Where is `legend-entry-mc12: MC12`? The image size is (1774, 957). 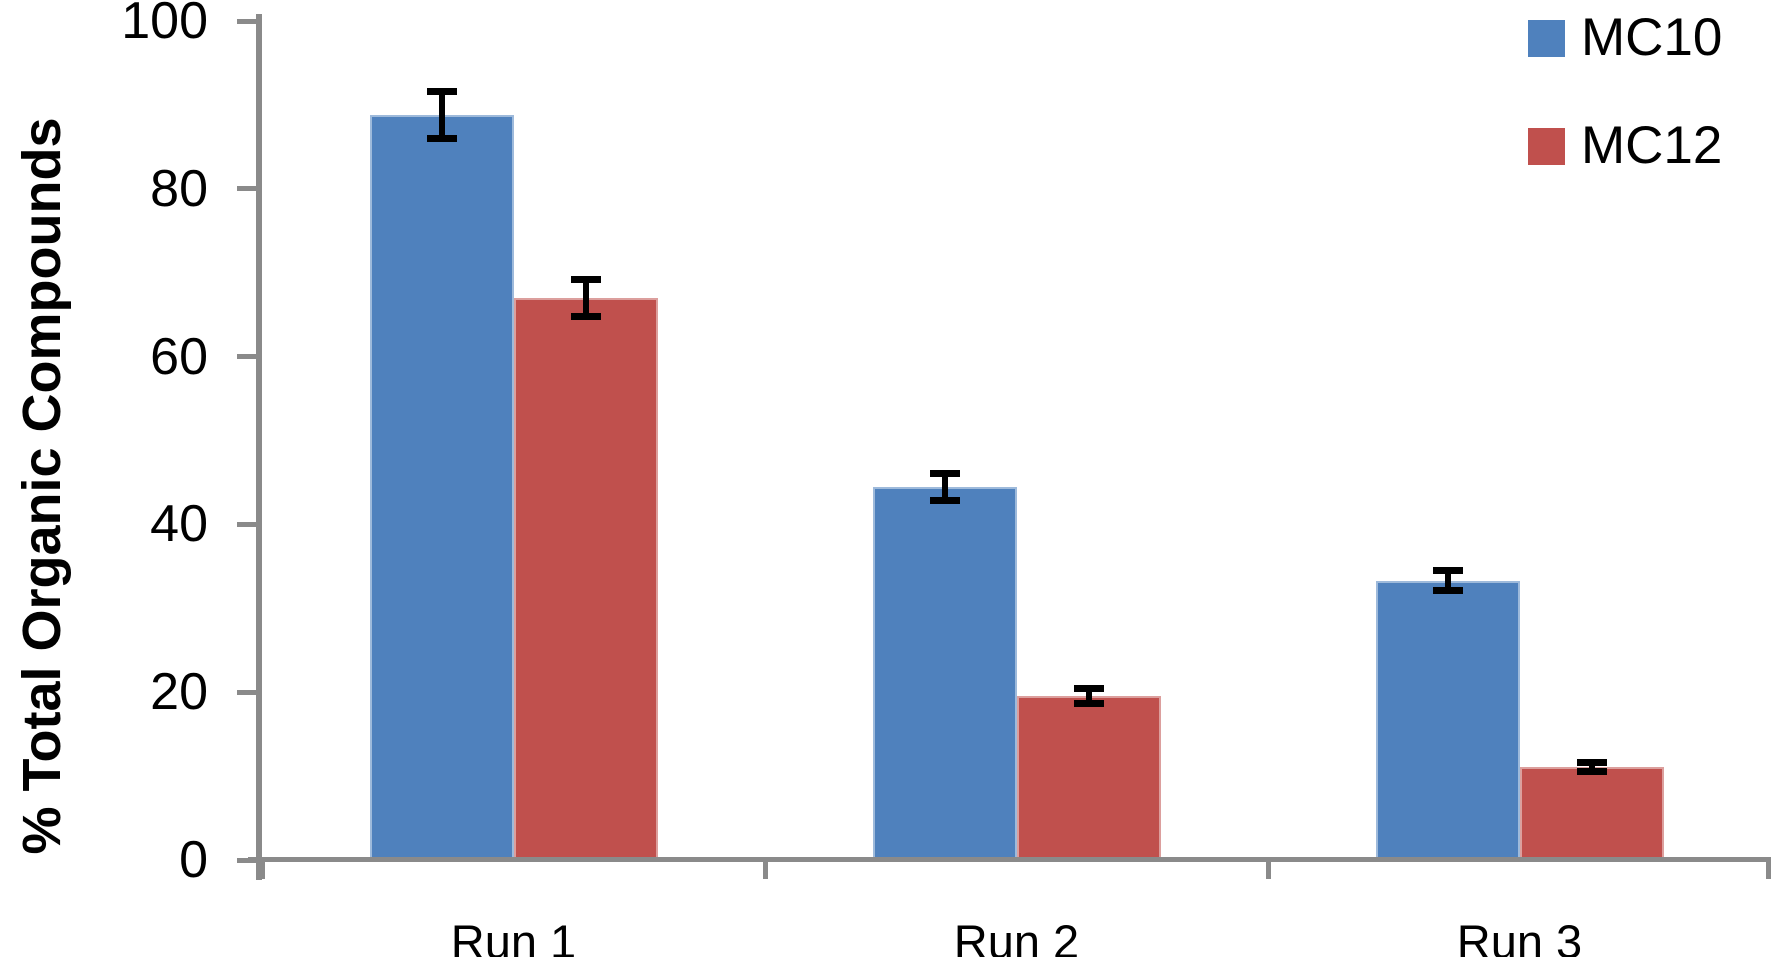 legend-entry-mc12: MC12 is located at coordinates (1625, 146).